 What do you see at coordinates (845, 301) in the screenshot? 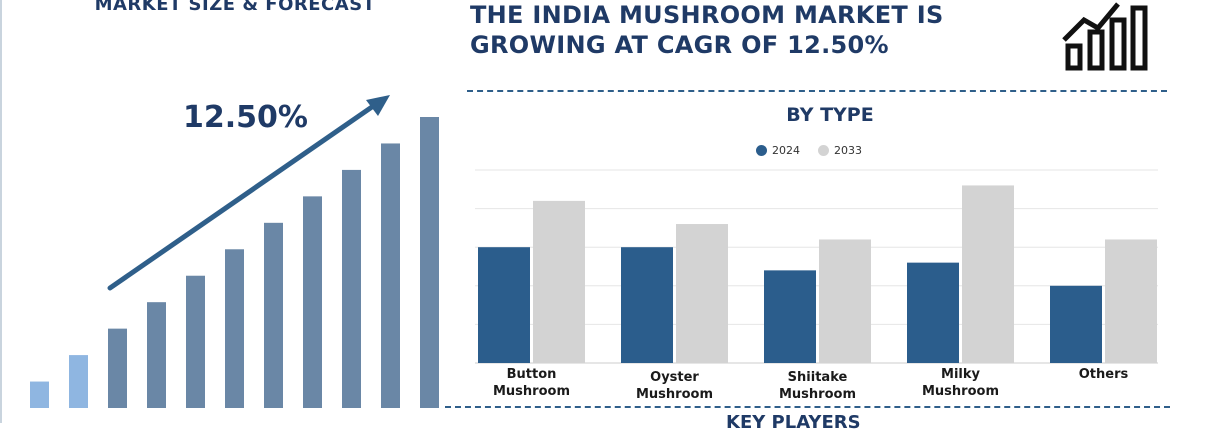
I see `bar-shiitake-mushroom-2033` at bounding box center [845, 301].